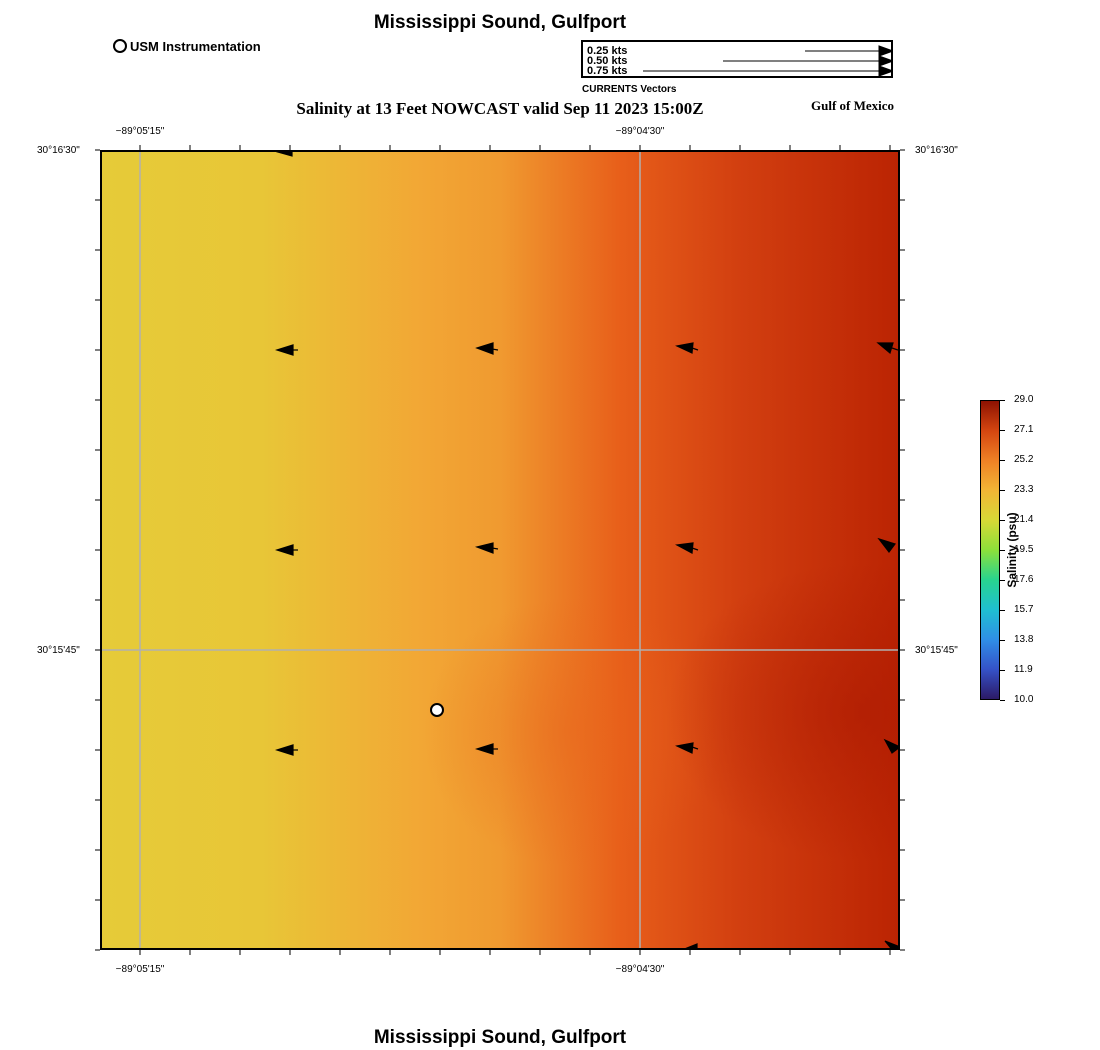 This screenshot has width=1100, height=1050. What do you see at coordinates (607, 51) in the screenshot?
I see `vector-key-label-1: 0.25 kts` at bounding box center [607, 51].